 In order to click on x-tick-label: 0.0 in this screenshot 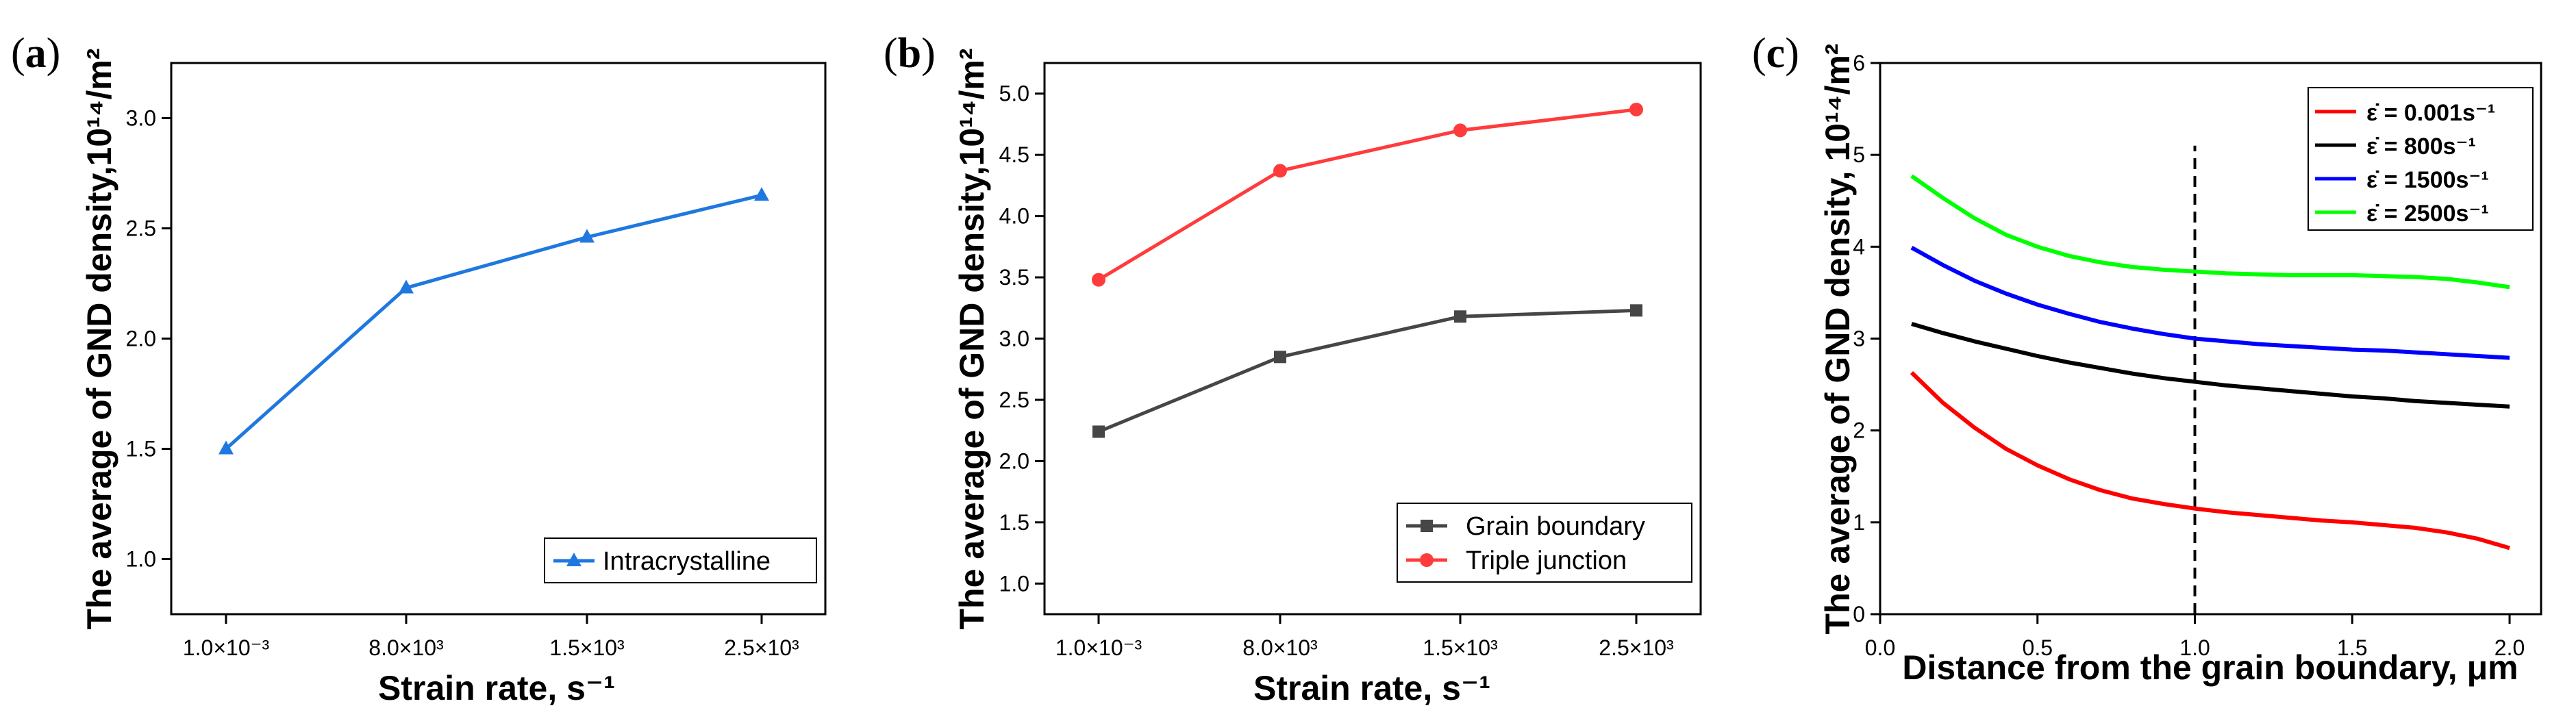, I will do `click(1880, 648)`.